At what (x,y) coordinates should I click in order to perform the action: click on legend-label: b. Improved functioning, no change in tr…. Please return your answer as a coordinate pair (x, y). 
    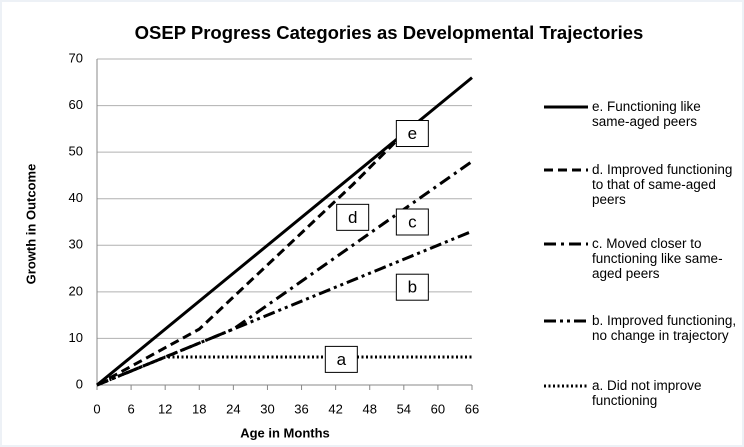
    Looking at the image, I should click on (664, 328).